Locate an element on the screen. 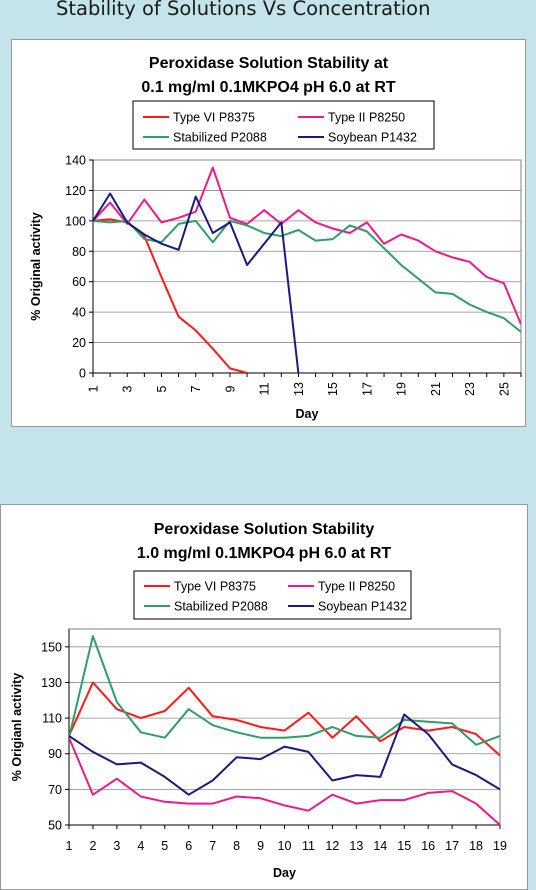  y-axis-title: % Original activity is located at coordinates (36, 266).